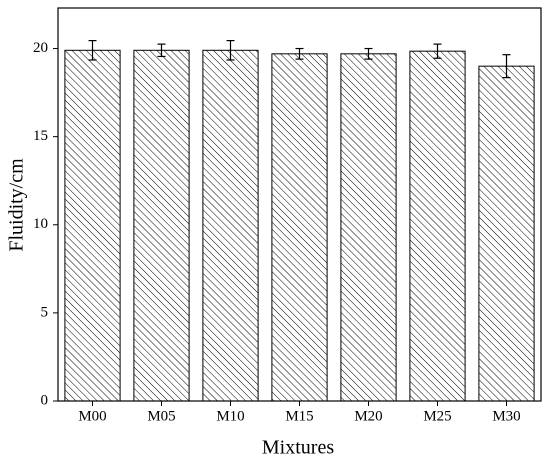 The height and width of the screenshot is (464, 550). Describe the element at coordinates (17, 205) in the screenshot. I see `y-axis-title: Fluidity/cm` at that location.